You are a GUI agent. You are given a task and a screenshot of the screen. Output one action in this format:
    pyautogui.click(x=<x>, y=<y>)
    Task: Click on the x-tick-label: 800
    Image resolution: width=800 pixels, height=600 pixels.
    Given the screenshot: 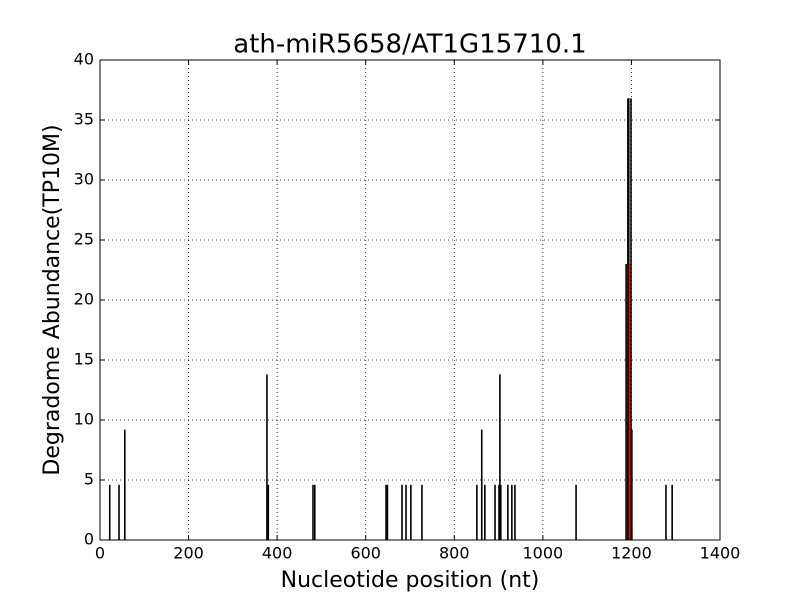 What is the action you would take?
    pyautogui.click(x=454, y=553)
    